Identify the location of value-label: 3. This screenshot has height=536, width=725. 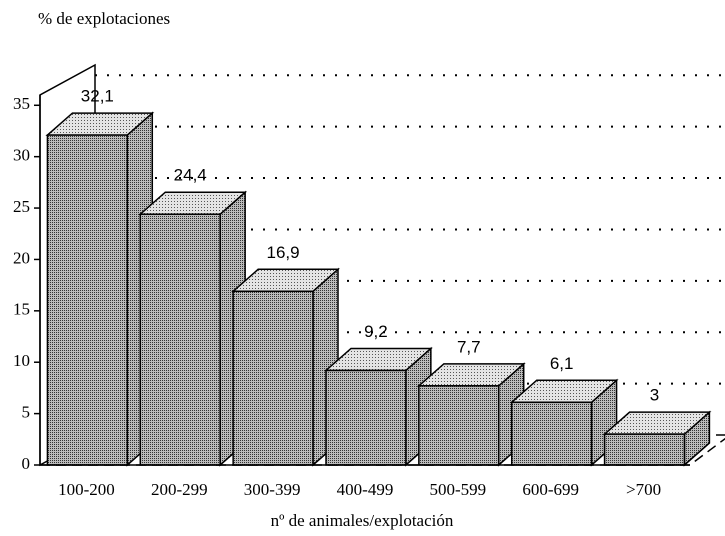
(654, 395).